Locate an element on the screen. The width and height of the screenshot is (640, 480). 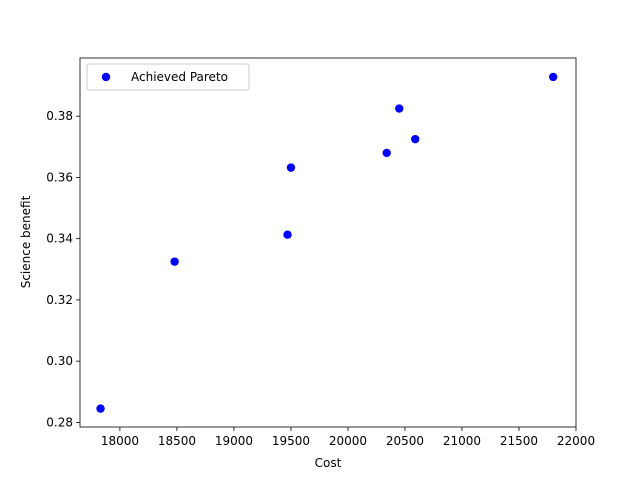
x-tick-label: 22000 is located at coordinates (576, 441).